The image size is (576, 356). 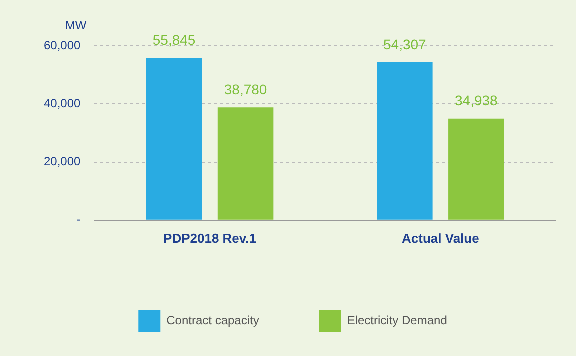 I want to click on text: 38,780, so click(x=246, y=90).